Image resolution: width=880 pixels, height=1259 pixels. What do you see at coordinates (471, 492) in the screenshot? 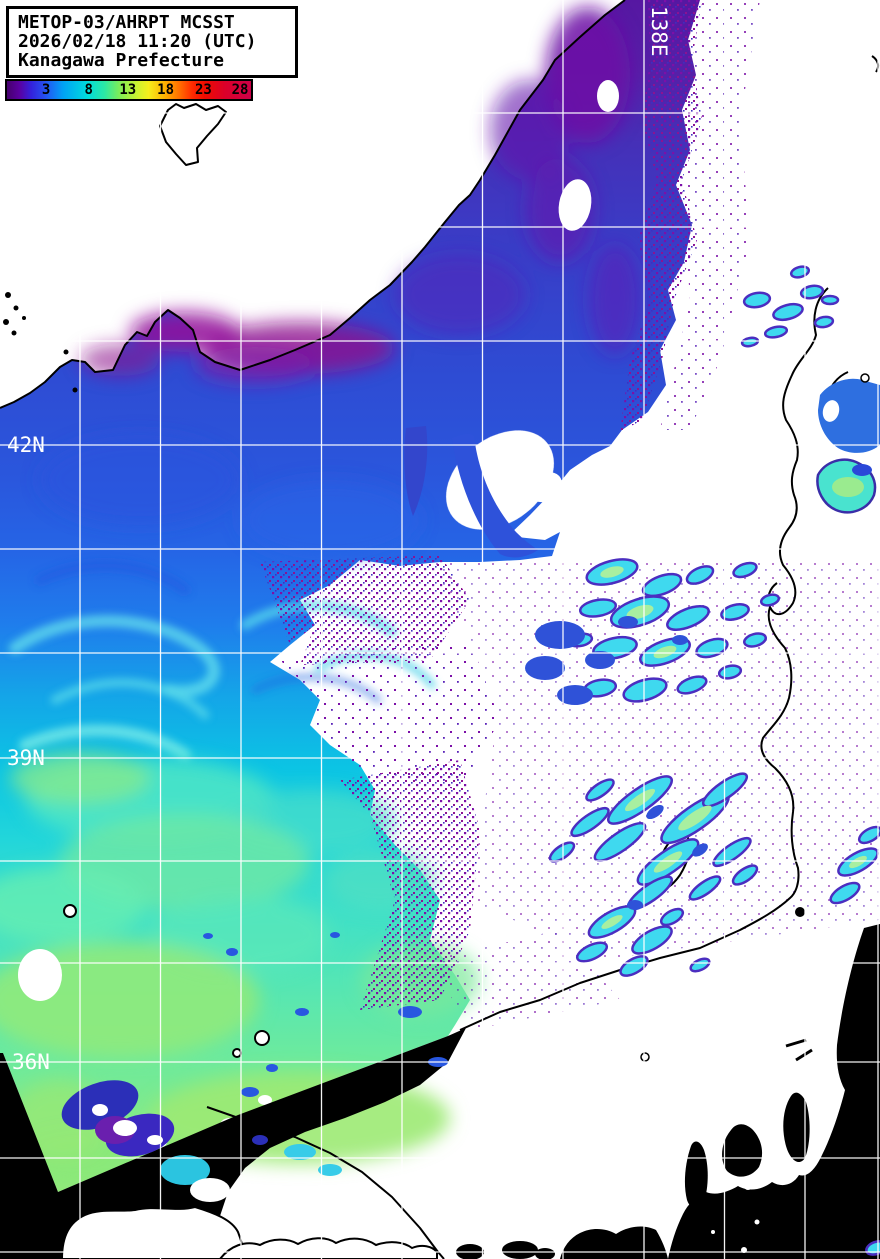
I see `cold-filament` at bounding box center [471, 492].